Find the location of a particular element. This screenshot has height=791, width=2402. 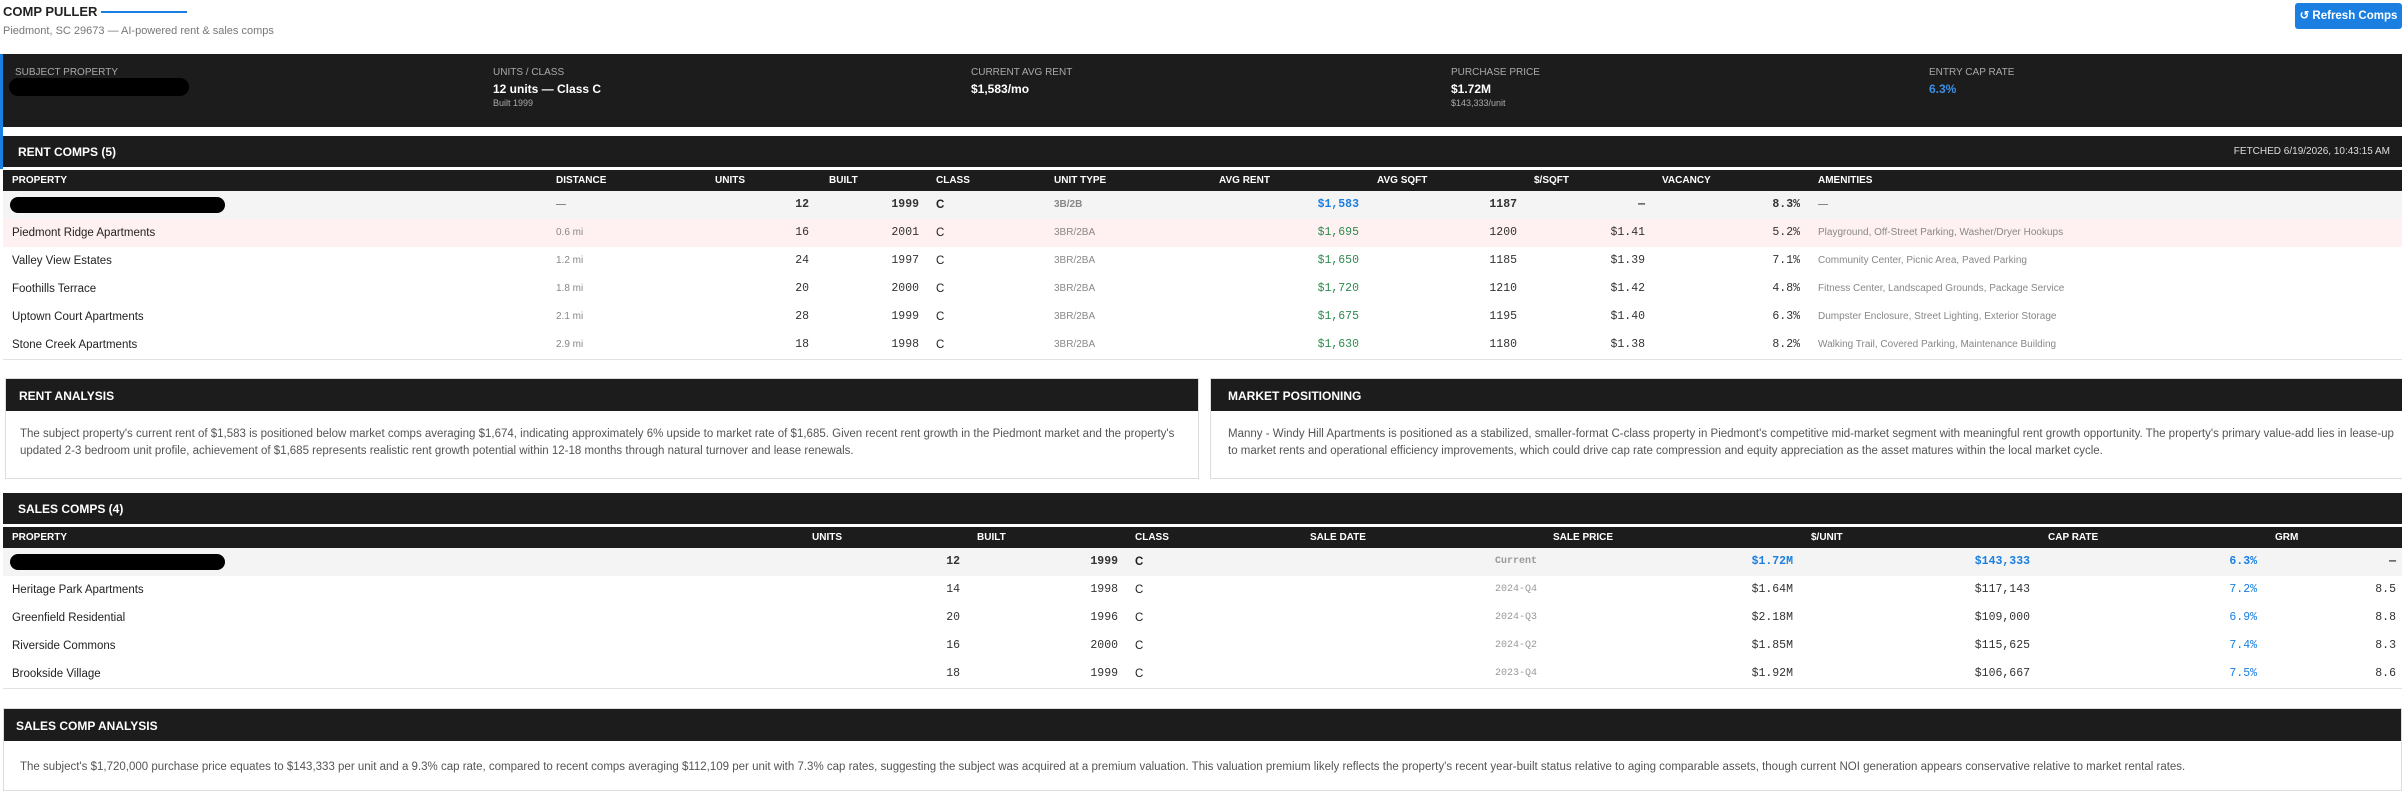

table-cell: 7.1% is located at coordinates (1786, 260).